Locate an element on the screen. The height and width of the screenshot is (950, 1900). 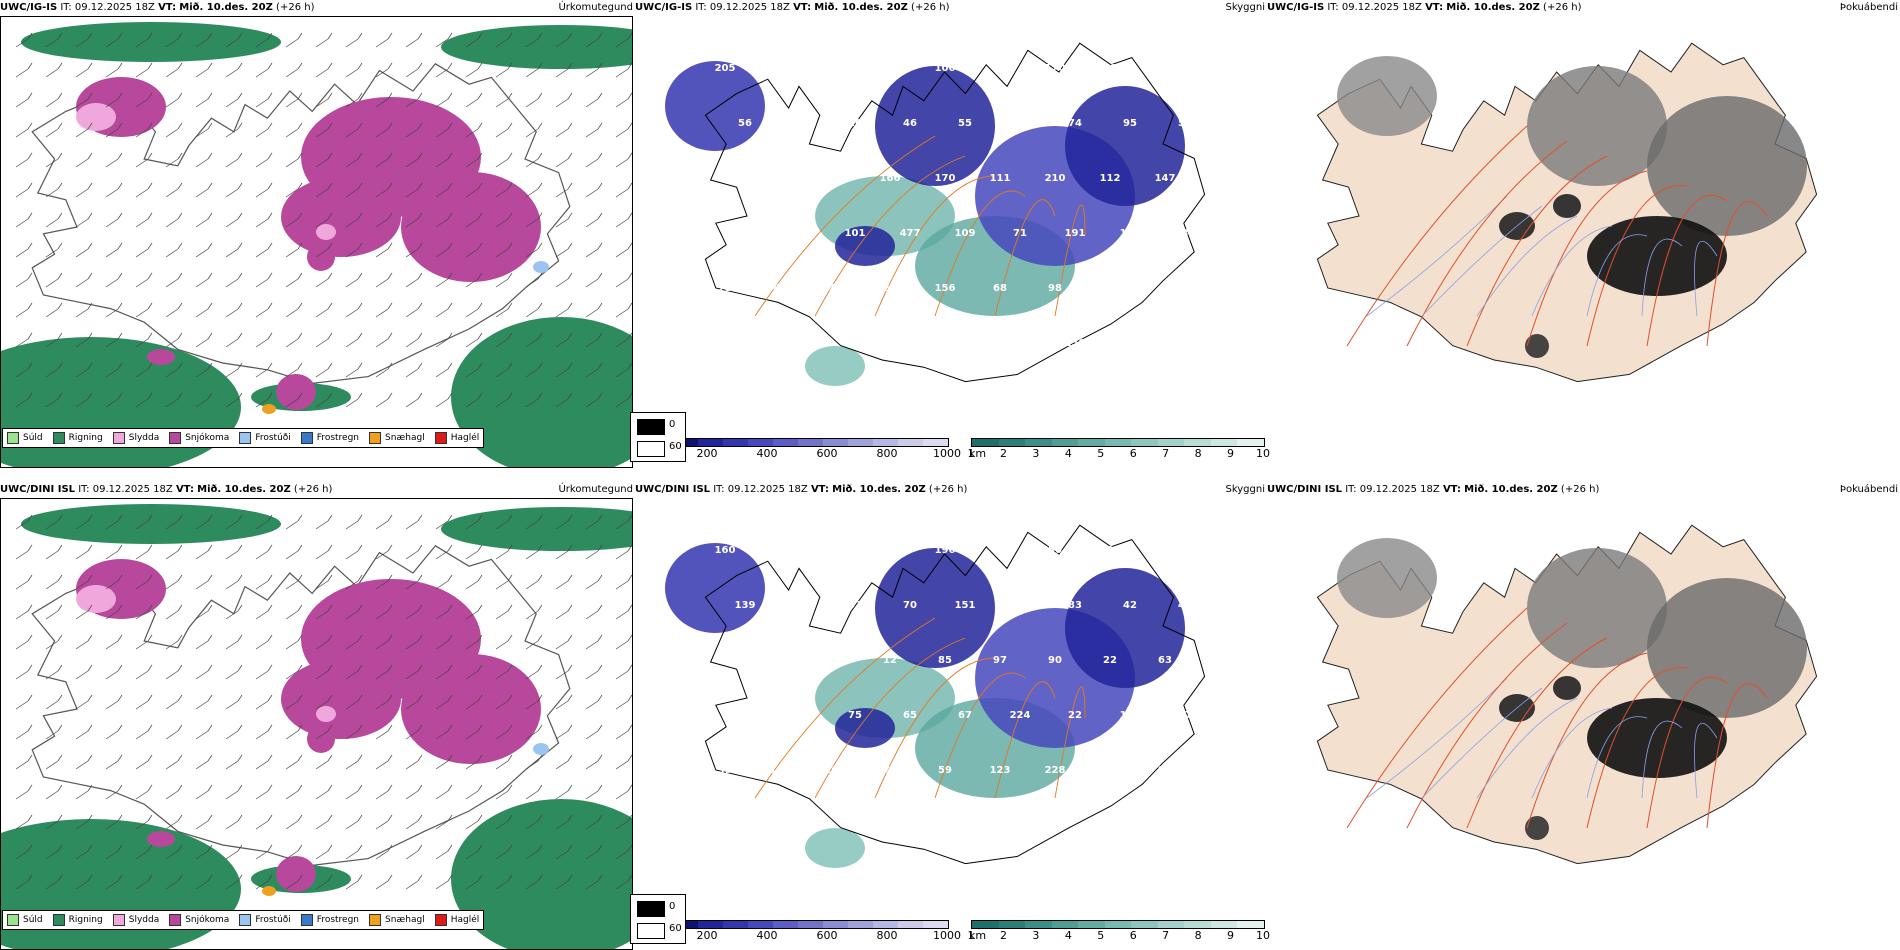
legend-item: Slydda is located at coordinates (136, 920).